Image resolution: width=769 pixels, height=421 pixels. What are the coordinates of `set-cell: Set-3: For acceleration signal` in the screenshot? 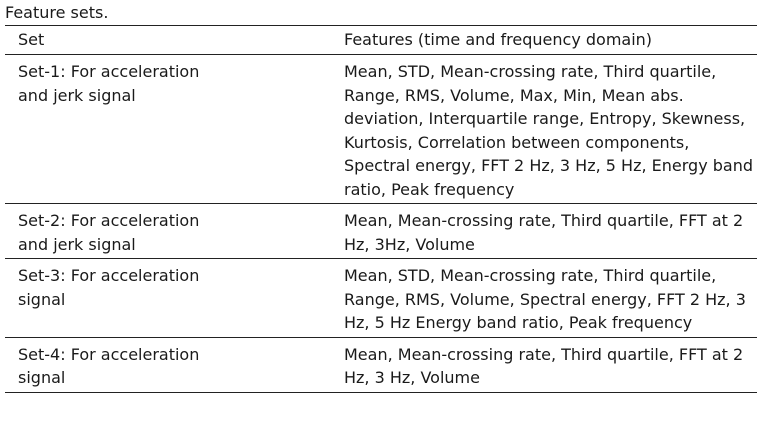 It's located at (174, 299).